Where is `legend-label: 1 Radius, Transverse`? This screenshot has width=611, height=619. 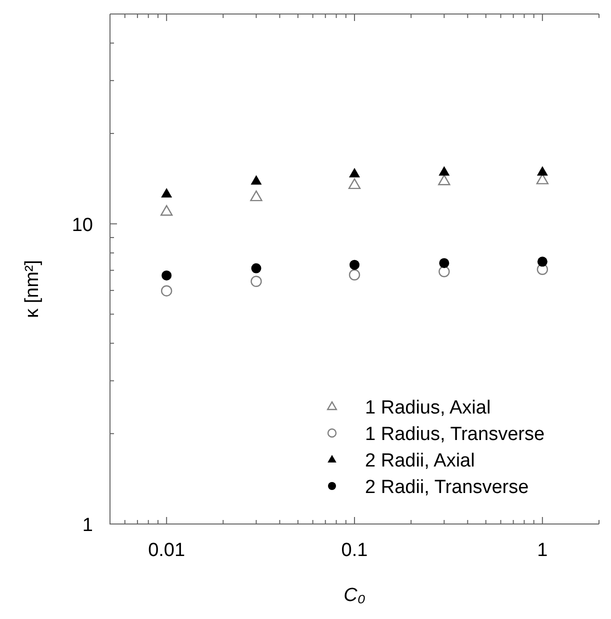
legend-label: 1 Radius, Transverse is located at coordinates (455, 434).